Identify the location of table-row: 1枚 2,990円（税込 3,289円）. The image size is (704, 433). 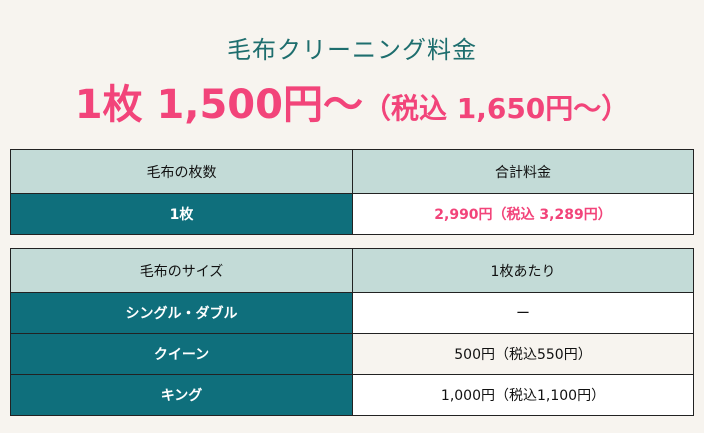
(352, 214).